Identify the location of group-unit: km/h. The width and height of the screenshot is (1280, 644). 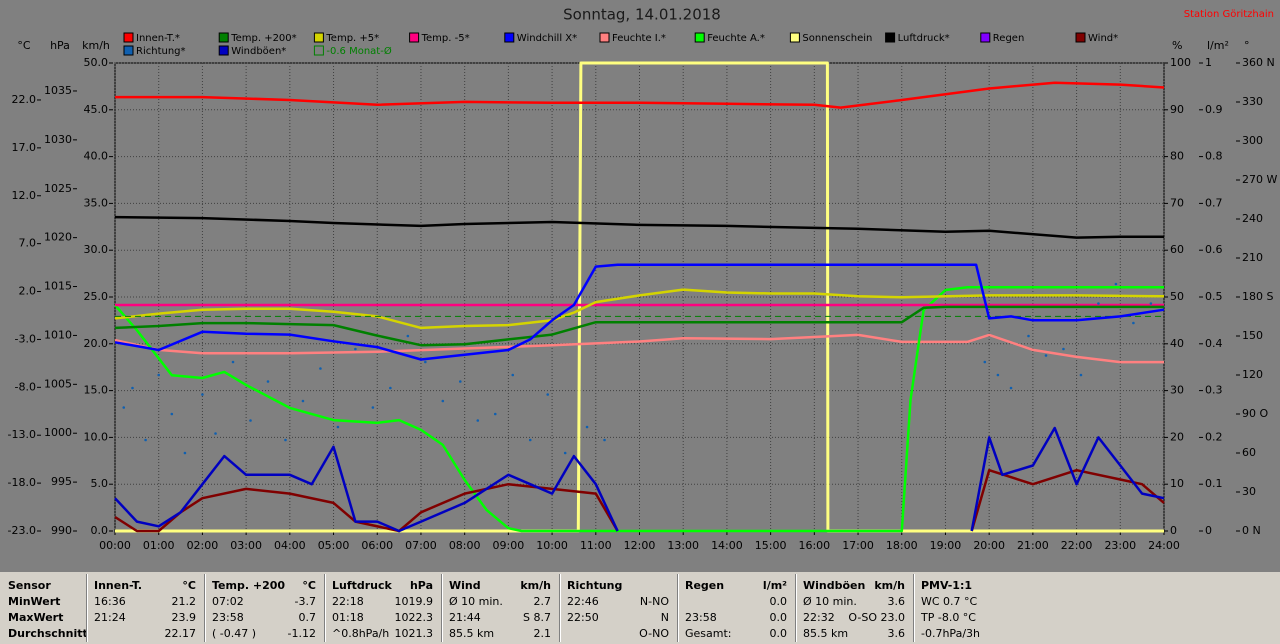
(535, 585).